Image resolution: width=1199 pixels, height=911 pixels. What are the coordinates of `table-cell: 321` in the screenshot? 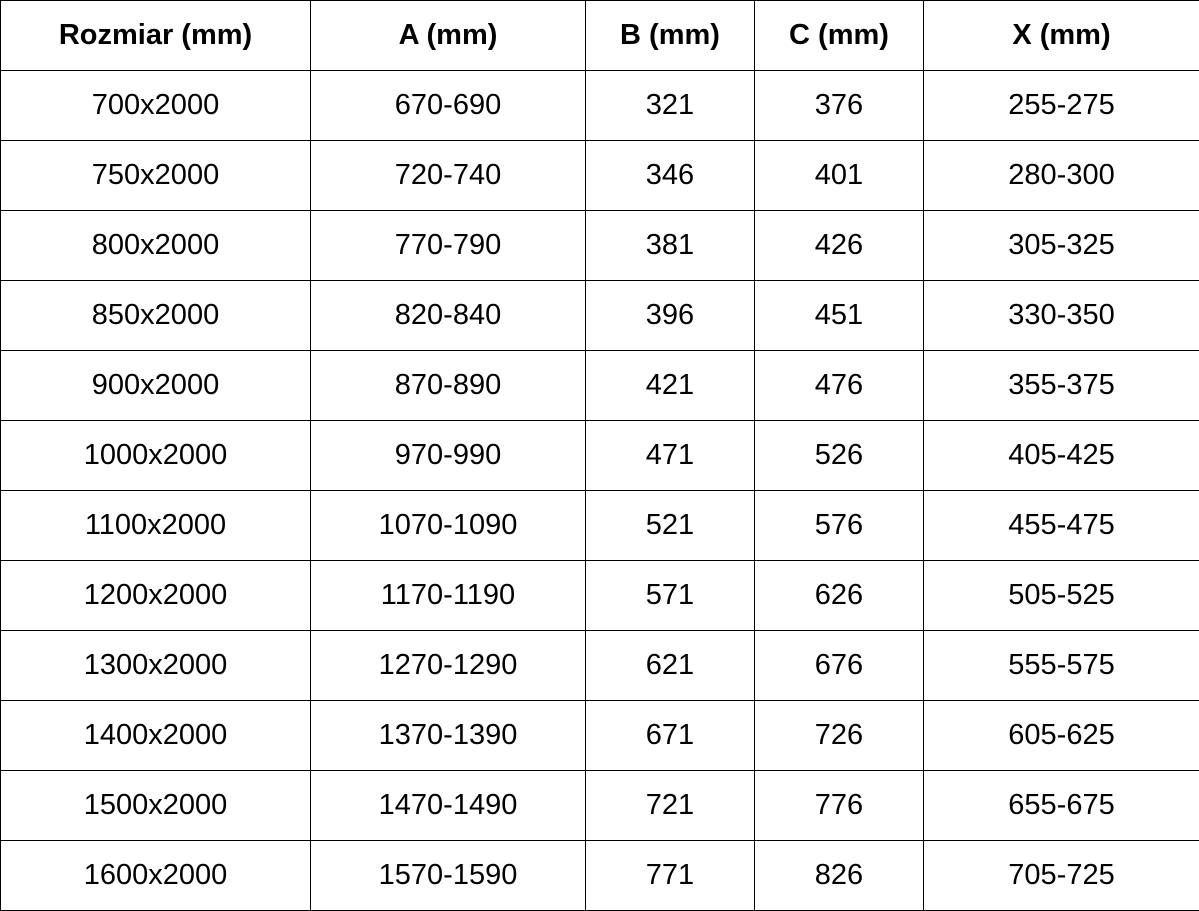 It's located at (670, 105).